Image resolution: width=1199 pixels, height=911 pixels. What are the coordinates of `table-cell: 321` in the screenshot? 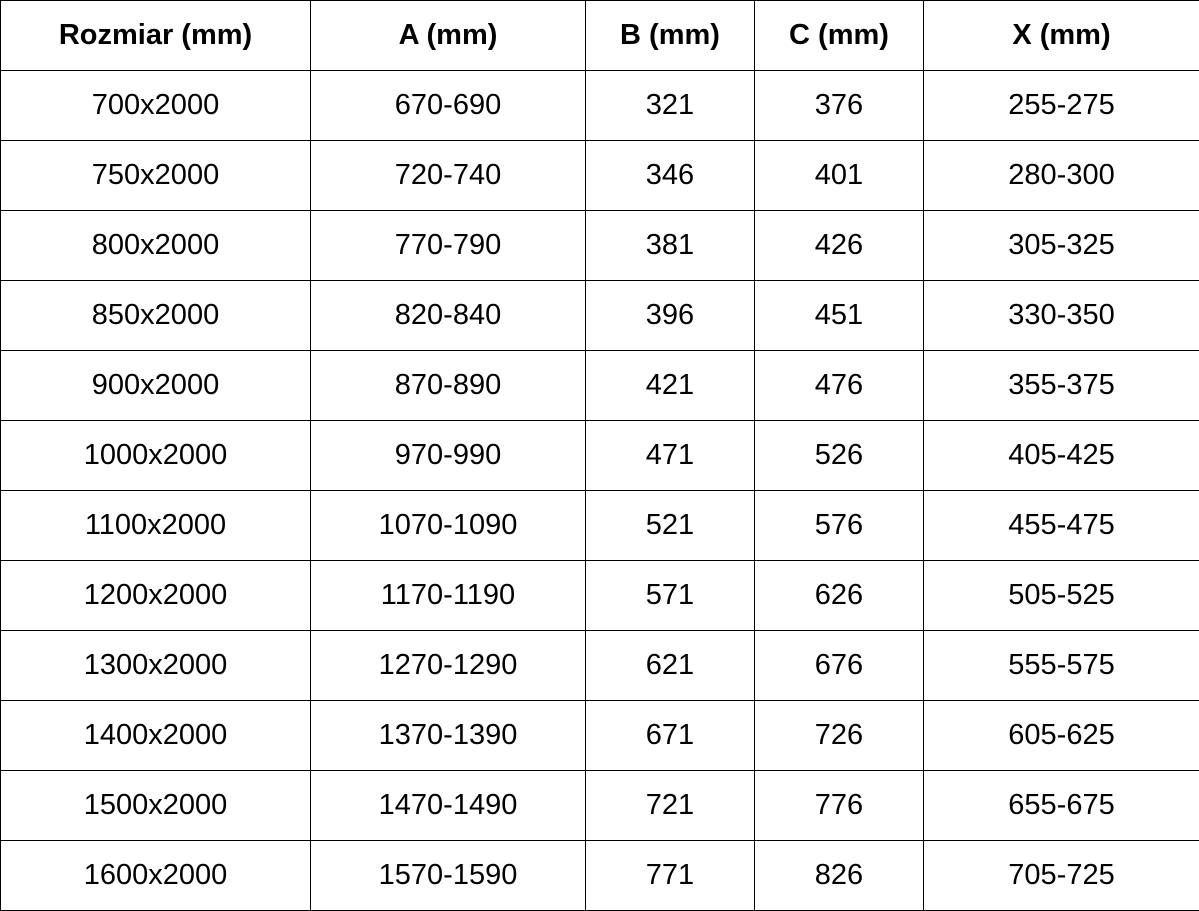 It's located at (670, 105).